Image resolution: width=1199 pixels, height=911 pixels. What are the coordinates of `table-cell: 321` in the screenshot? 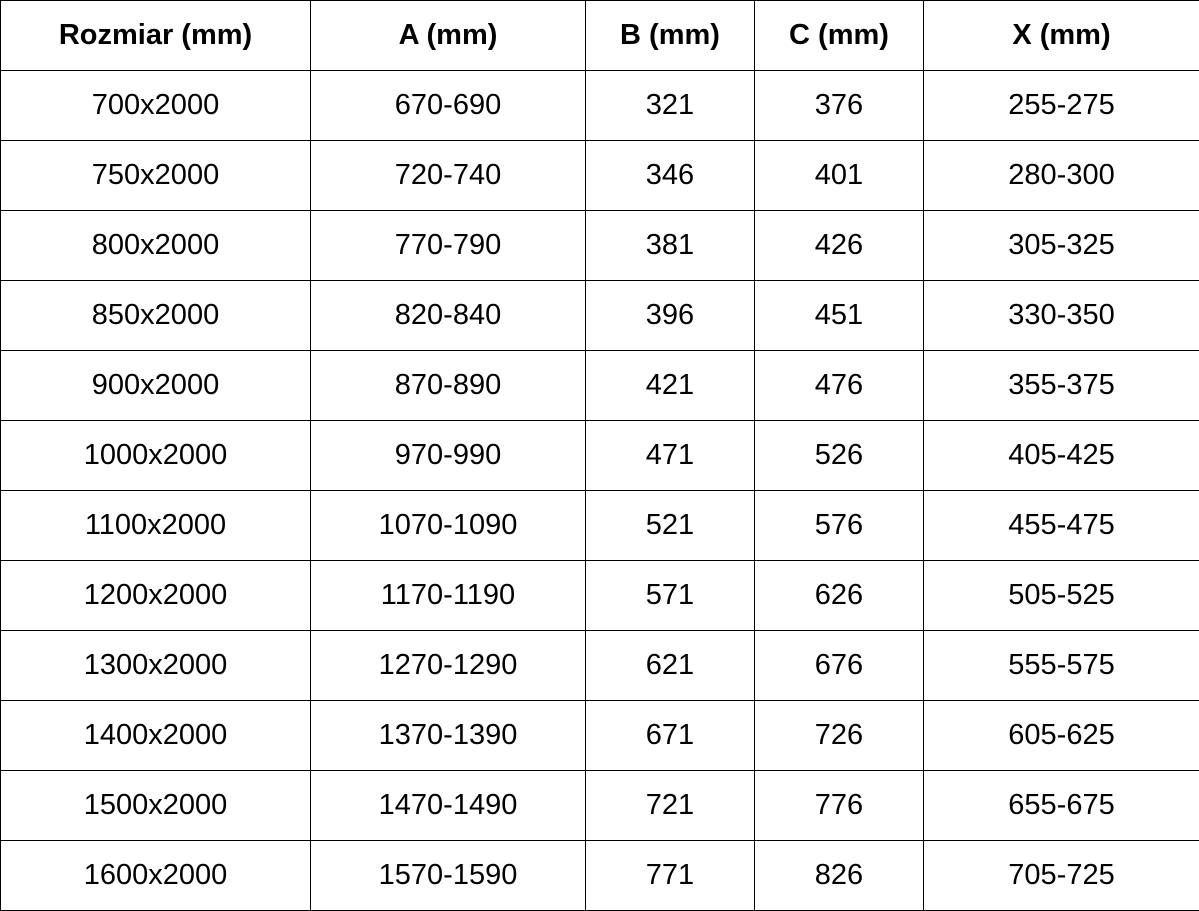 It's located at (670, 105).